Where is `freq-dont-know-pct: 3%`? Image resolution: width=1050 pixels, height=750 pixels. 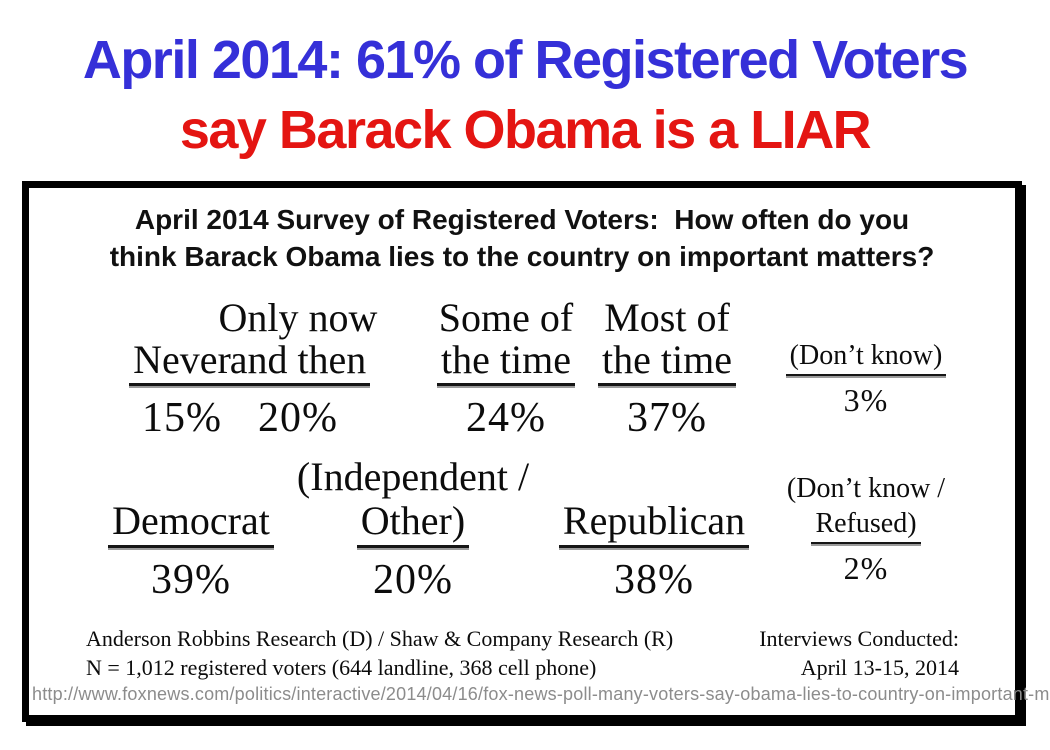 freq-dont-know-pct: 3% is located at coordinates (866, 400).